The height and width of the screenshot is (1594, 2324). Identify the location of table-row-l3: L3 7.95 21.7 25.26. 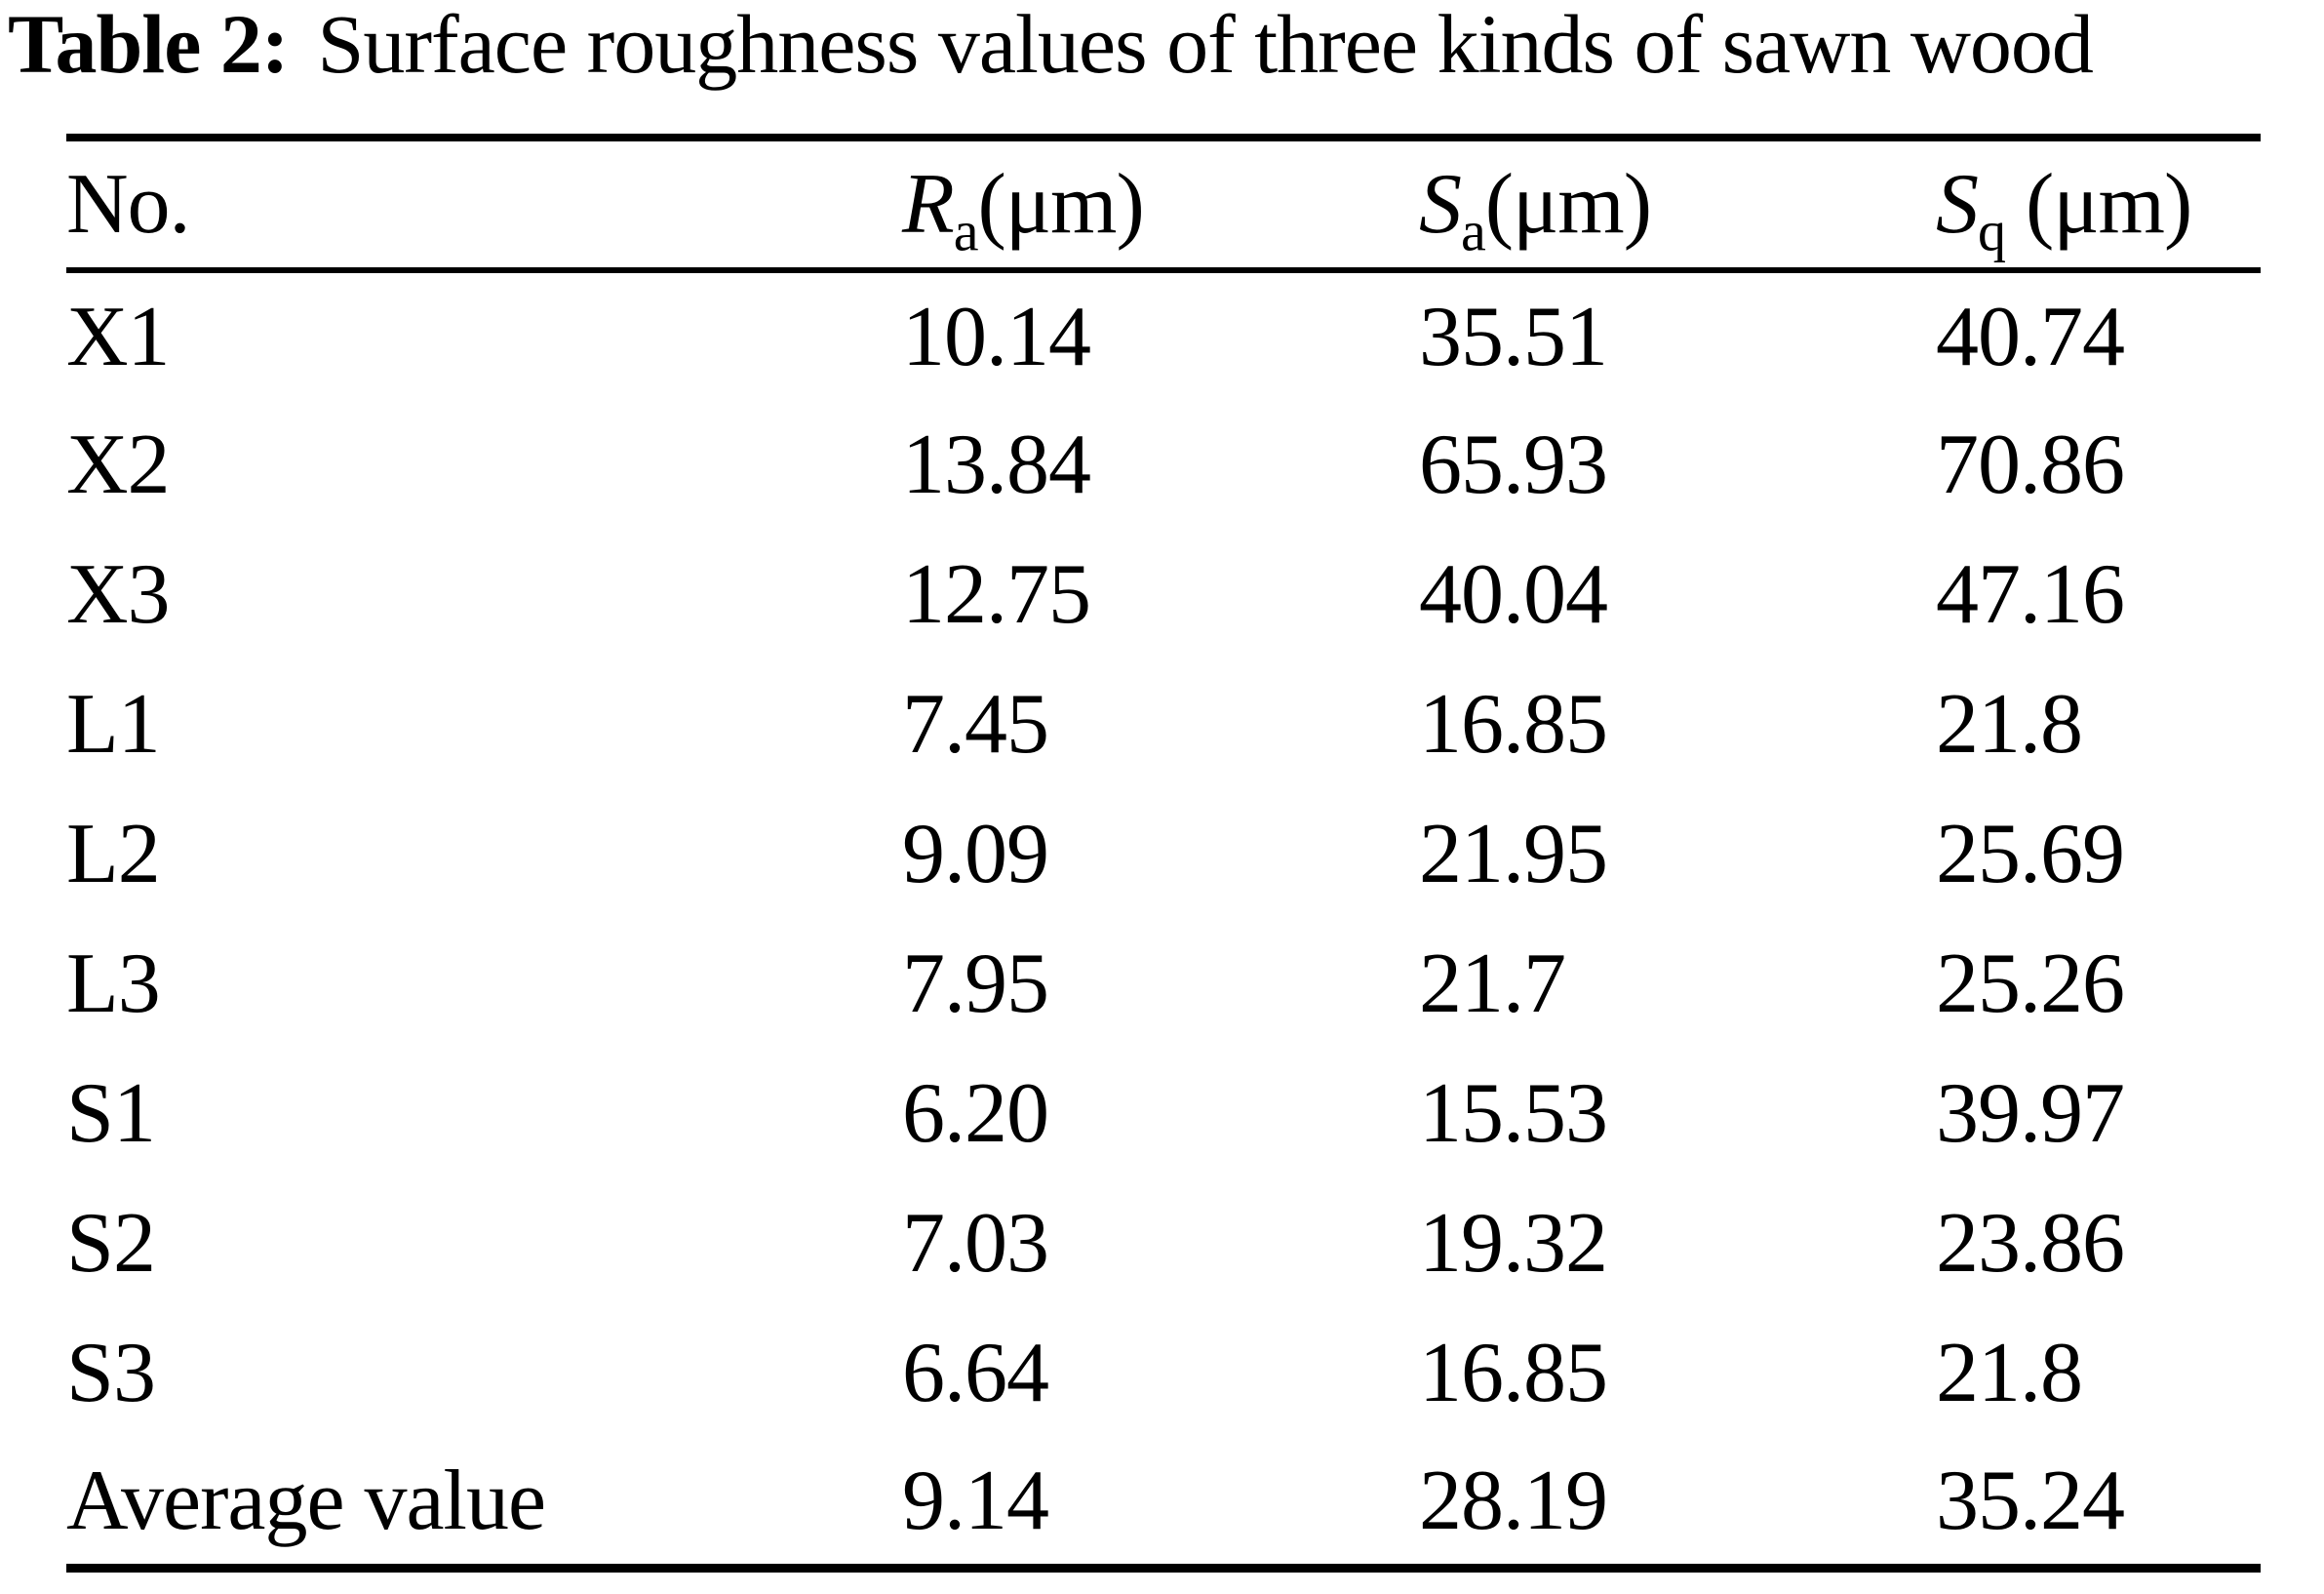
(1163, 984).